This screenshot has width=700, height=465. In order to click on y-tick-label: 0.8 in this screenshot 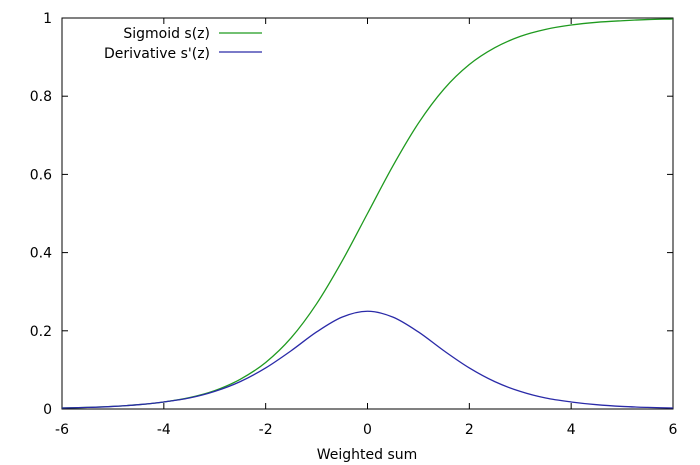, I will do `click(41, 97)`.